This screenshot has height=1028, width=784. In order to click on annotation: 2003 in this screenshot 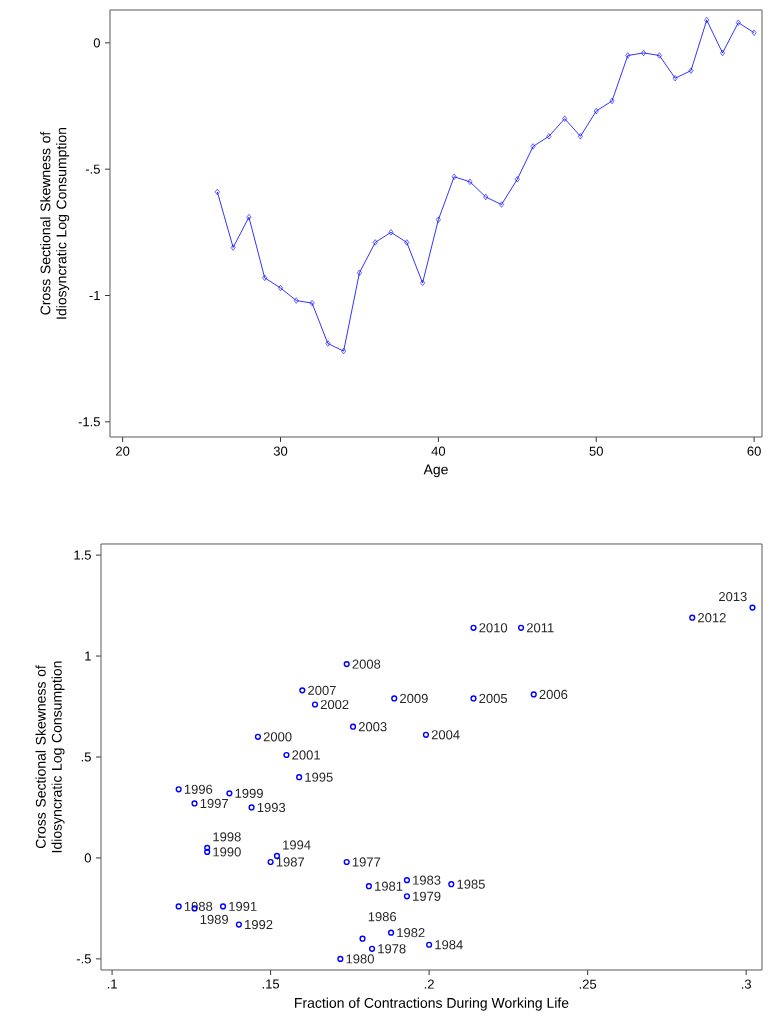, I will do `click(372, 727)`.